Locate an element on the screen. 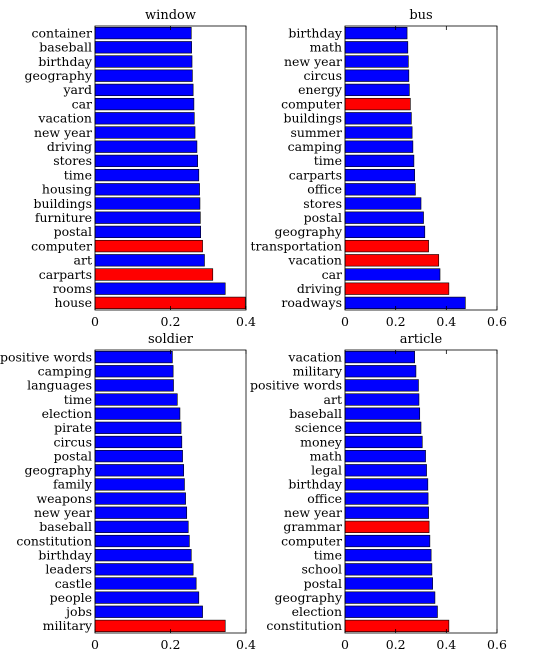  category-label: car is located at coordinates (332, 274).